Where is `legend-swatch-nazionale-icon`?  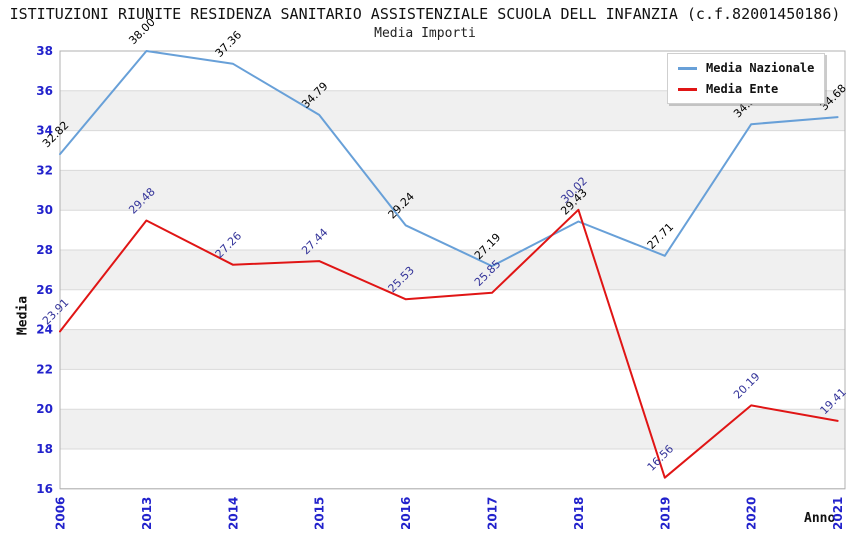
legend-swatch-nazionale-icon is located at coordinates (687, 68).